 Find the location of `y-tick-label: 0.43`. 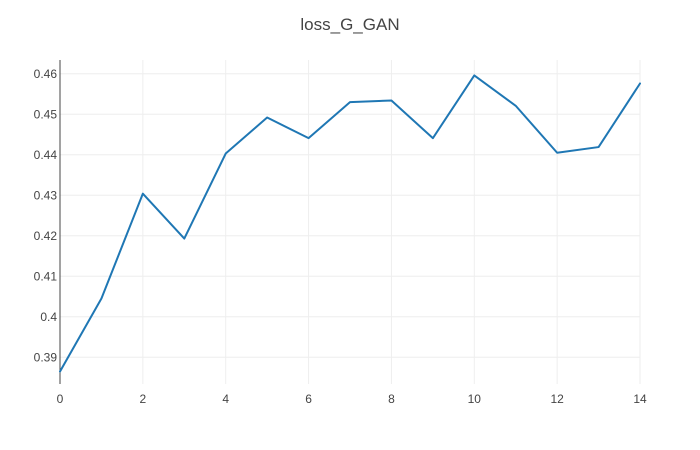

y-tick-label: 0.43 is located at coordinates (46, 195).